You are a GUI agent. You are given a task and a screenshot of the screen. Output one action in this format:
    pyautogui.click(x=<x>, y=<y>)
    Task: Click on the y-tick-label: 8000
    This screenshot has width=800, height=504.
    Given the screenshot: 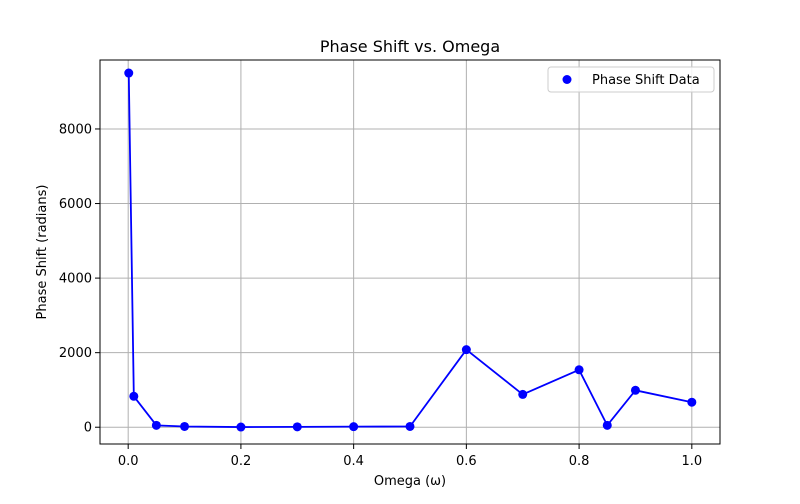 What is the action you would take?
    pyautogui.click(x=75, y=129)
    